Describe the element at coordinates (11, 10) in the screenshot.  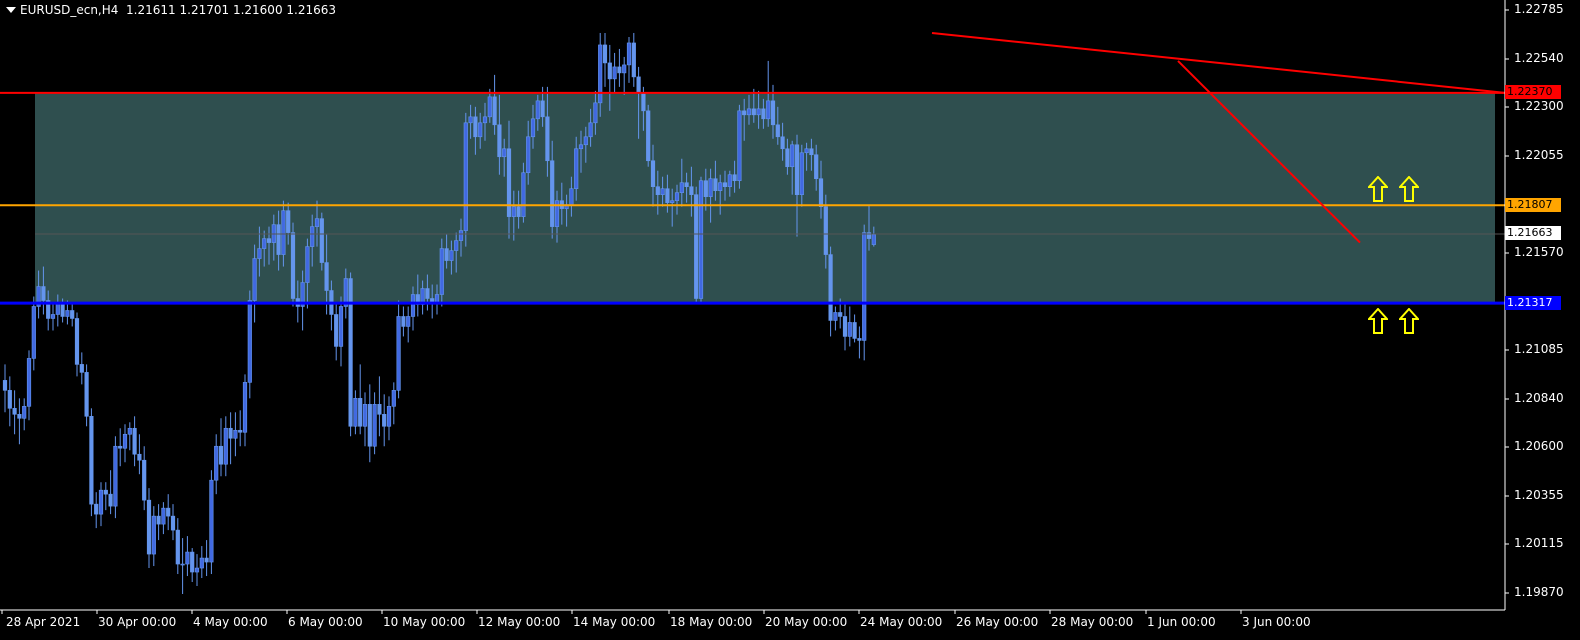
I see `dropdown-triangle-icon` at that location.